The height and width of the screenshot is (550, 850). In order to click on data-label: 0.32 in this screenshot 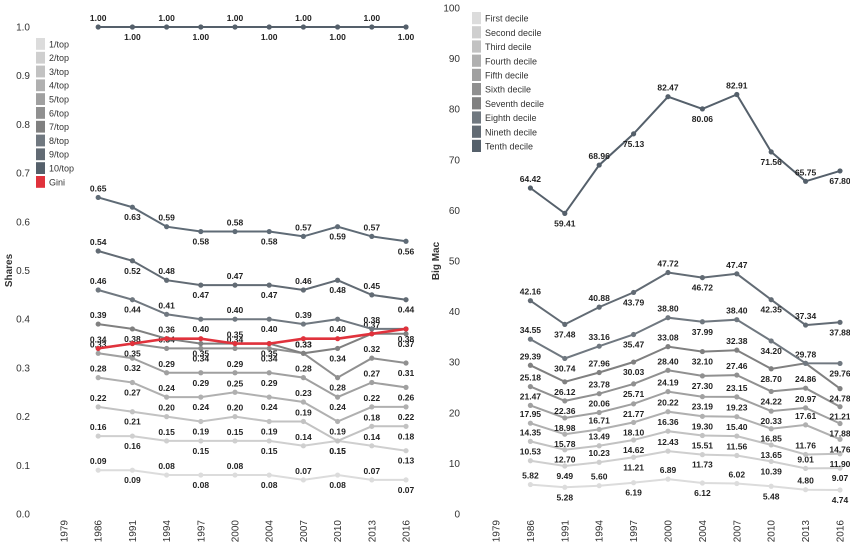, I will do `click(132, 368)`.